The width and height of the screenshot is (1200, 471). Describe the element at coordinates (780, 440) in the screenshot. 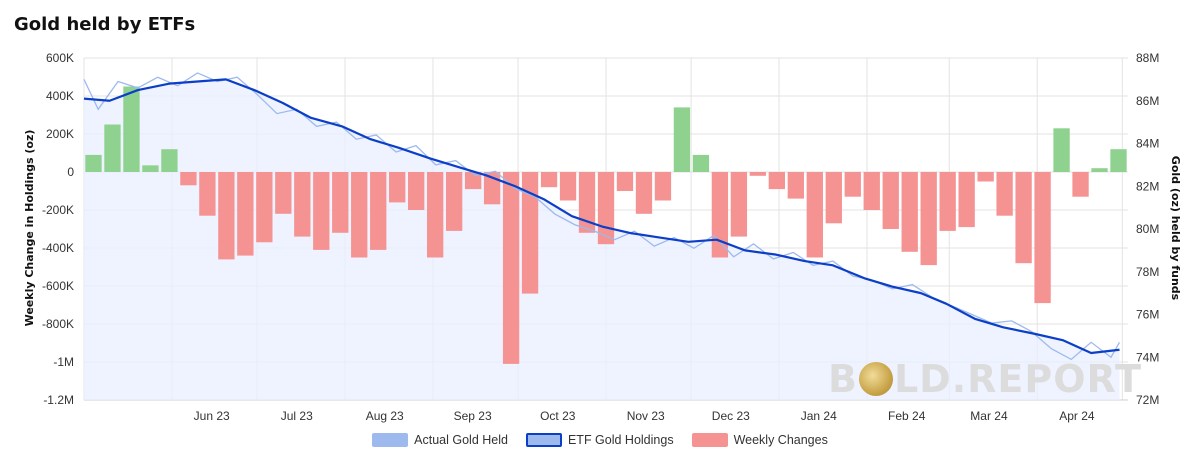

I see `legend-label-weekly: Weekly Changes` at that location.